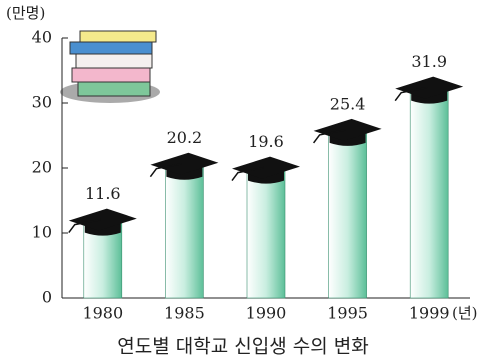 Image resolution: width=487 pixels, height=363 pixels. What do you see at coordinates (184, 313) in the screenshot?
I see `x-tick-label: 1985` at bounding box center [184, 313].